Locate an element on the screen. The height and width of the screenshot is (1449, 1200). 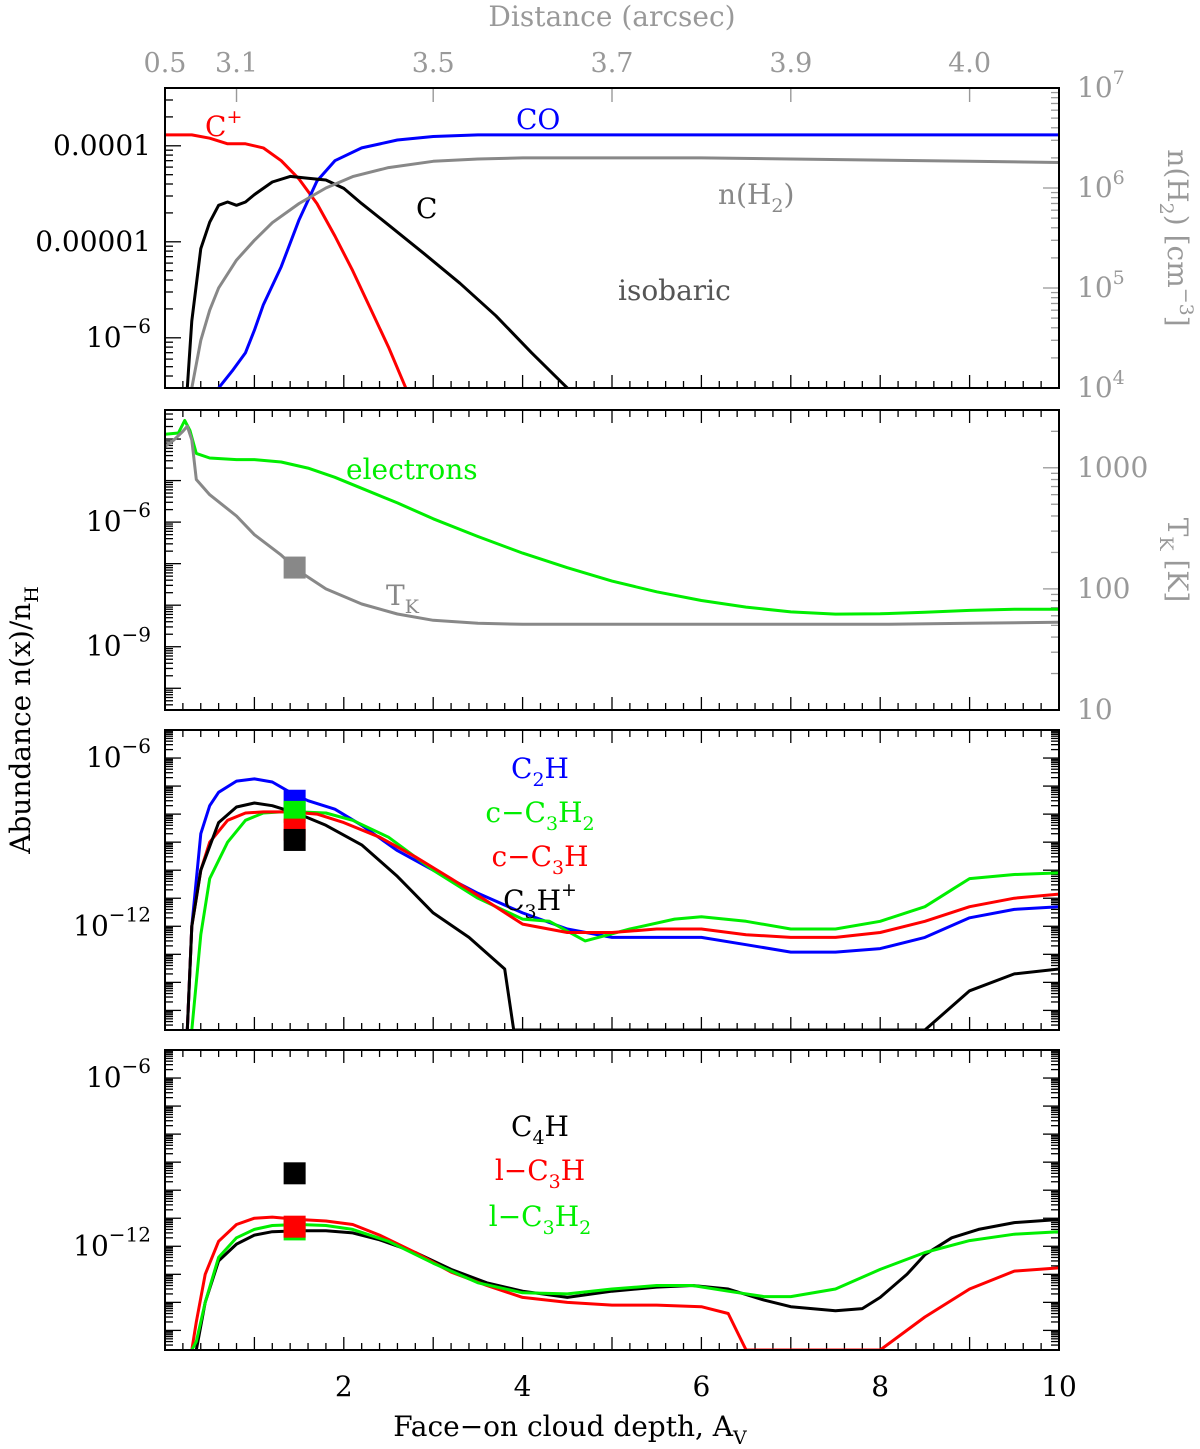
bottom-axis: 2 4 6 8 10 Face−on cloud depth, AV is located at coordinates (706, 1409).